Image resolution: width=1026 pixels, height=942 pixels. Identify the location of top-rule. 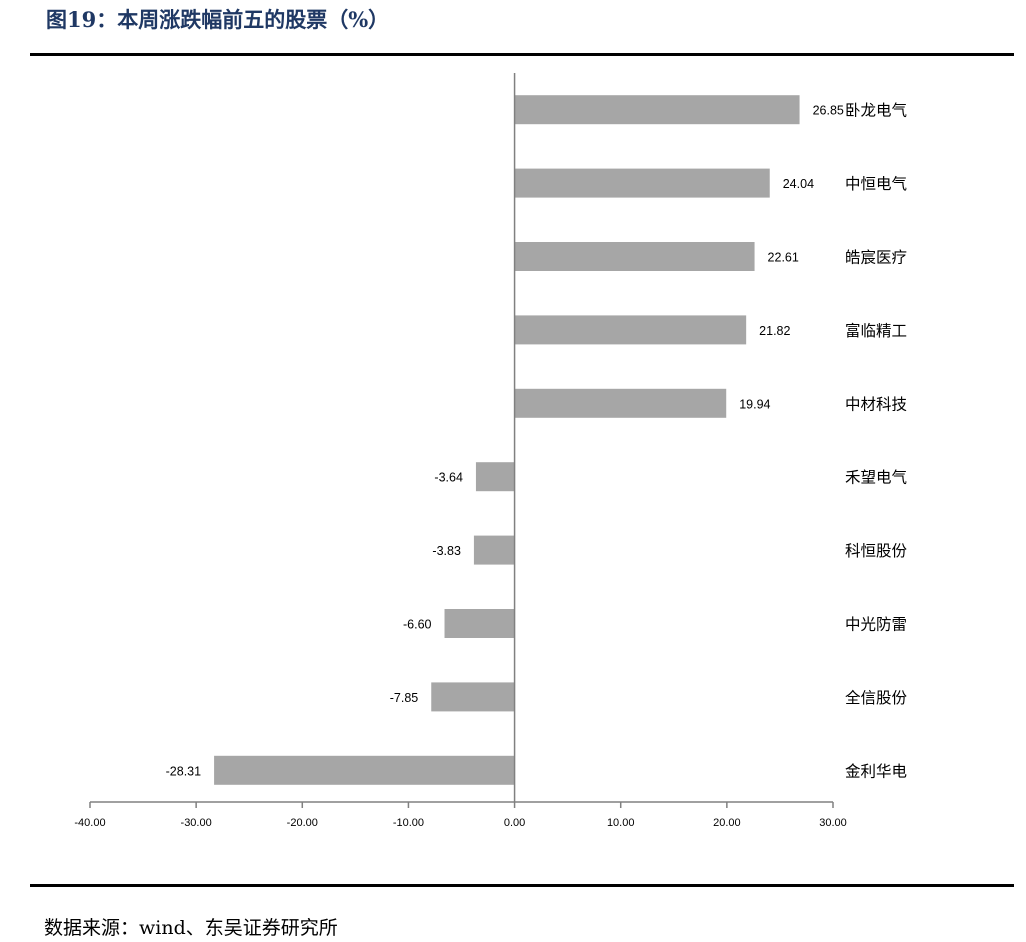
(522, 54).